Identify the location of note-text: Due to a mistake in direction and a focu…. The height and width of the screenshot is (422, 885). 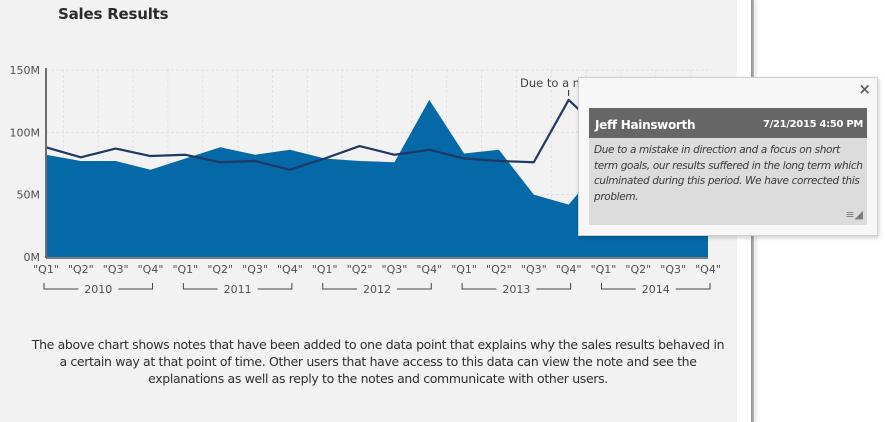
(728, 173).